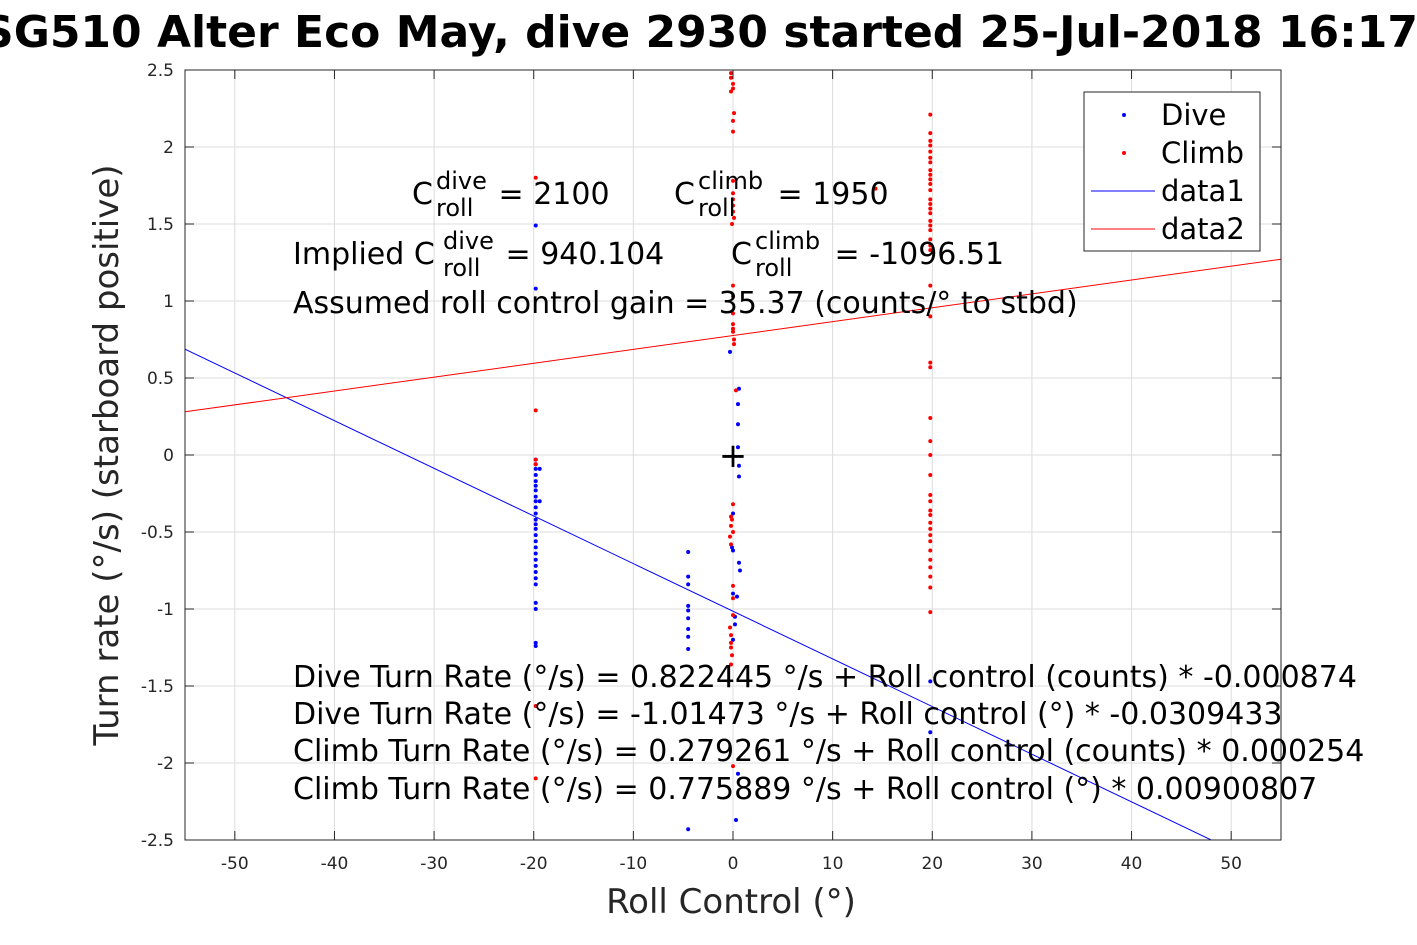 This screenshot has width=1417, height=945. Describe the element at coordinates (828, 194) in the screenshot. I see `c-roll-climb-value: = 1950` at that location.